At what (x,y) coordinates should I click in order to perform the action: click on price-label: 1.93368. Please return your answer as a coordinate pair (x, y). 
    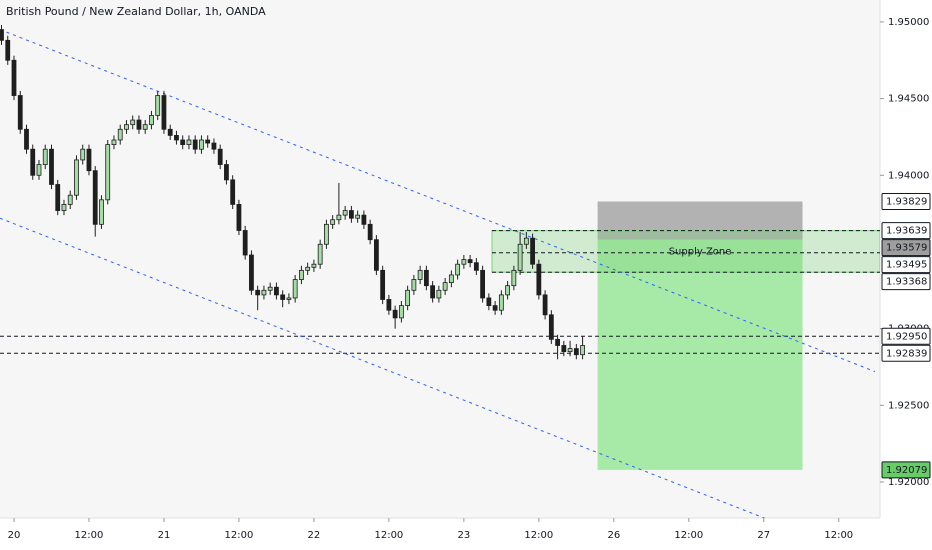
    Looking at the image, I should click on (906, 282).